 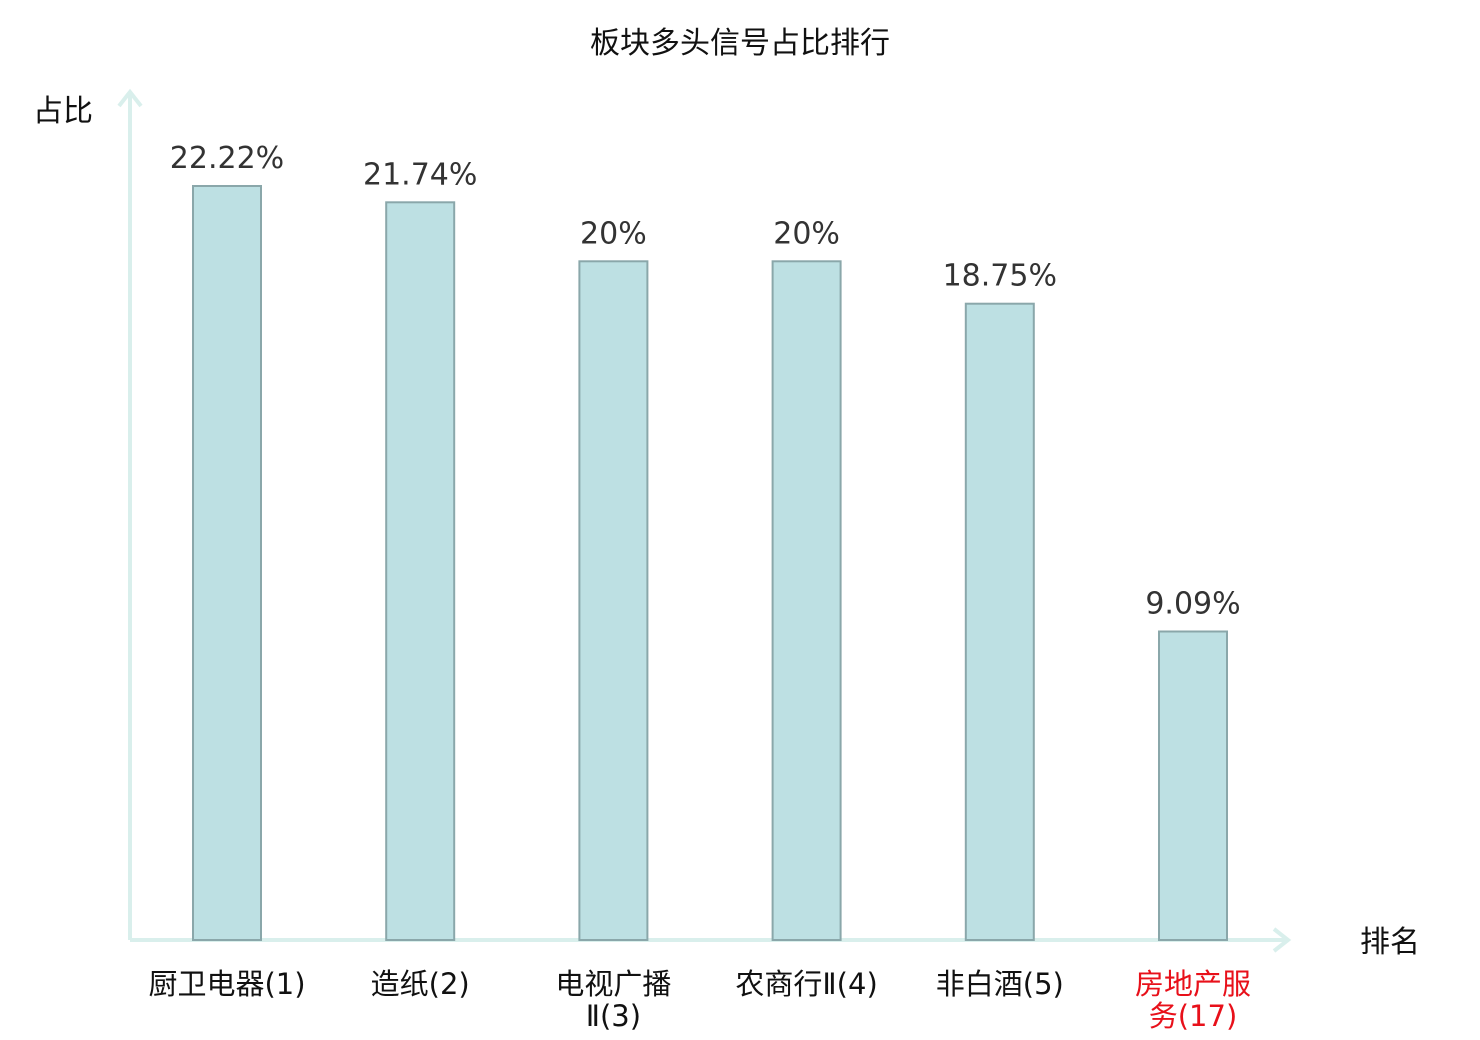 I want to click on y-axis-label: 占比, so click(x=63, y=111).